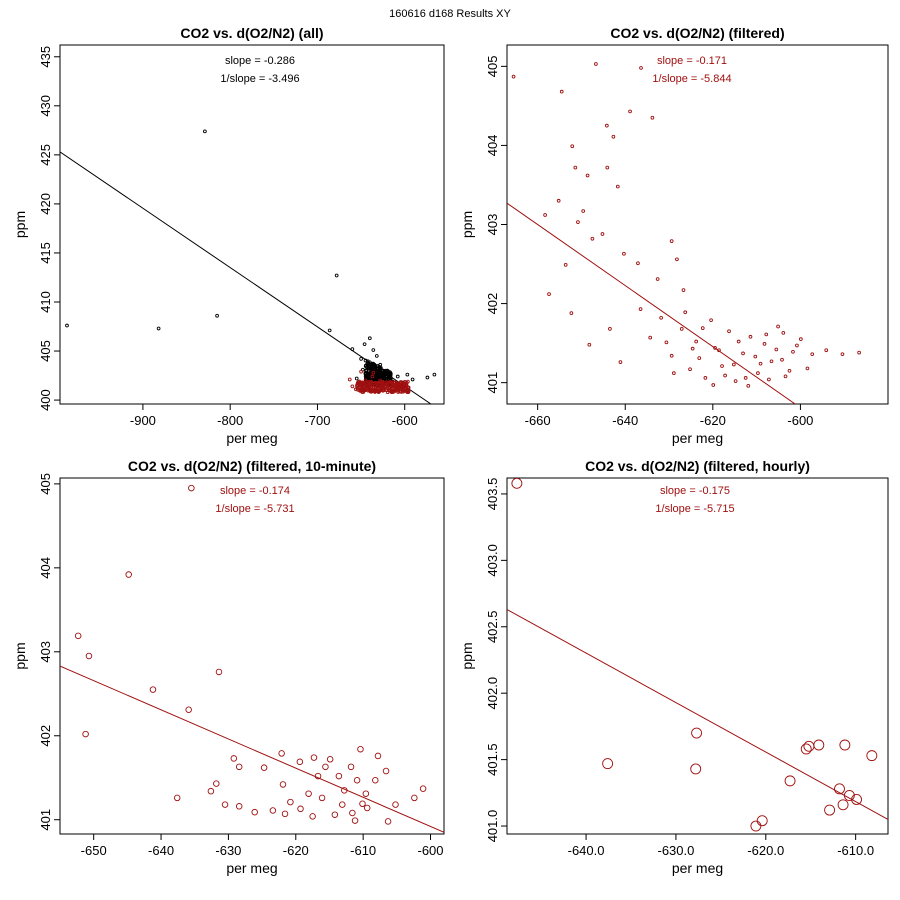 The height and width of the screenshot is (900, 900). What do you see at coordinates (161, 850) in the screenshot?
I see `x-tick-label: -640` at bounding box center [161, 850].